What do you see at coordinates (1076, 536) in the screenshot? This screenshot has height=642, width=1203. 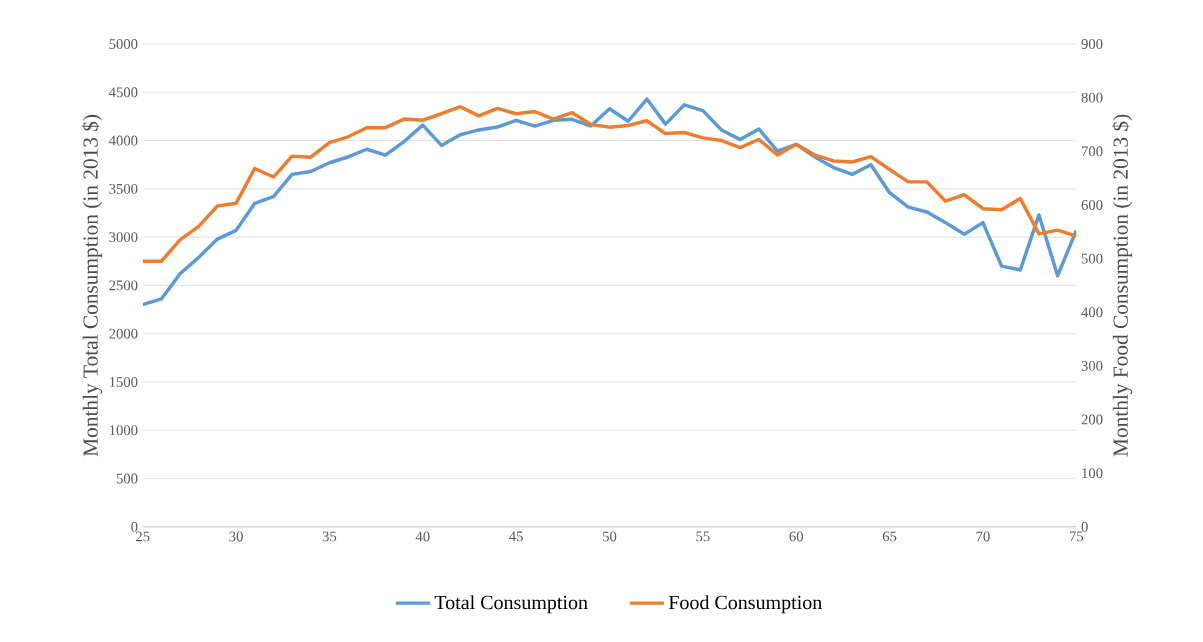 I see `x-tick-label: 75` at bounding box center [1076, 536].